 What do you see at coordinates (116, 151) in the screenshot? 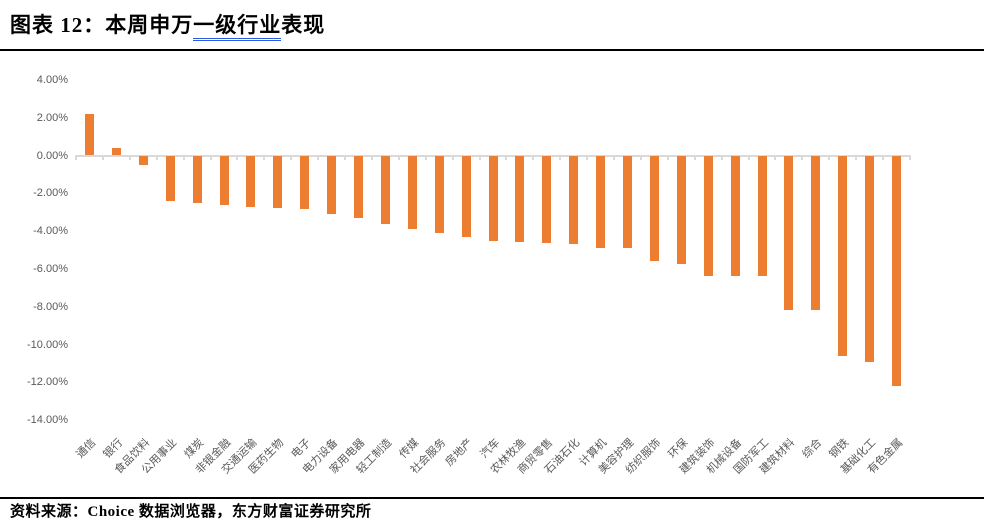
I see `bar-银行` at bounding box center [116, 151].